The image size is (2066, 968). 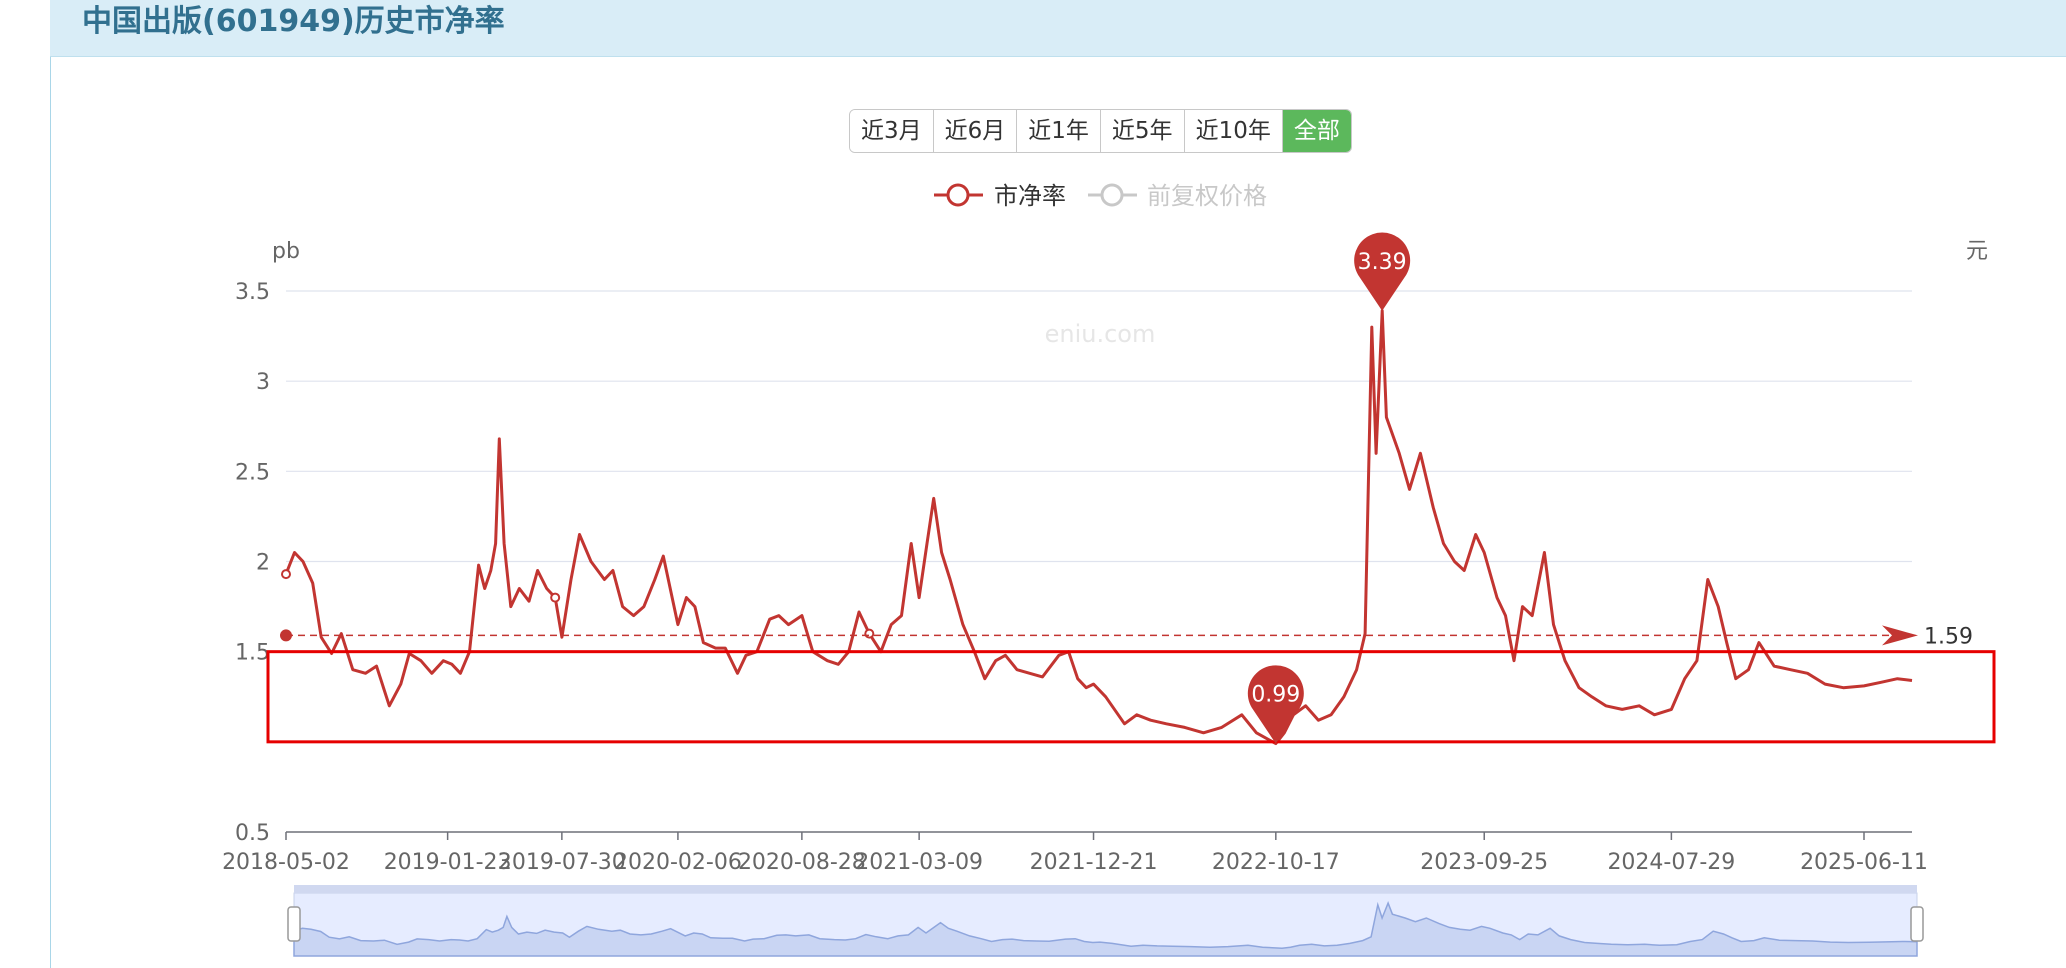 I want to click on left-axis-unit: pb, so click(x=286, y=251).